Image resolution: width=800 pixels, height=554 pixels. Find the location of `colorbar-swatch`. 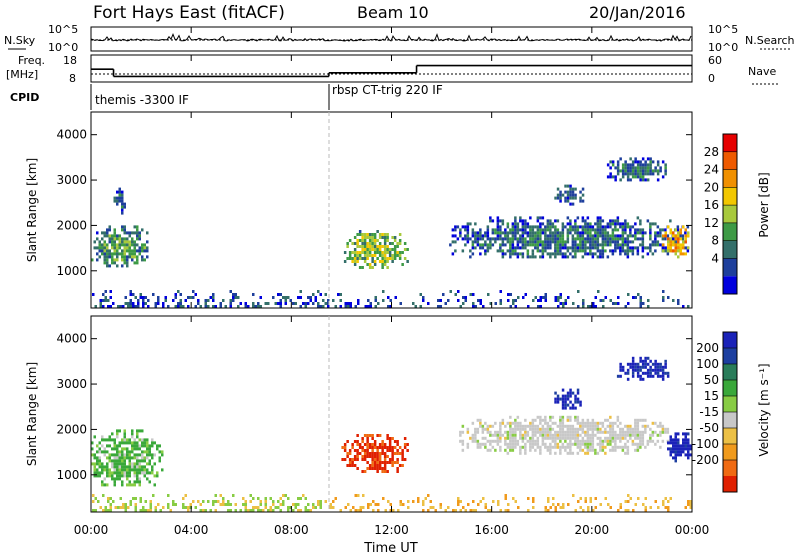

colorbar-swatch is located at coordinates (730, 372).